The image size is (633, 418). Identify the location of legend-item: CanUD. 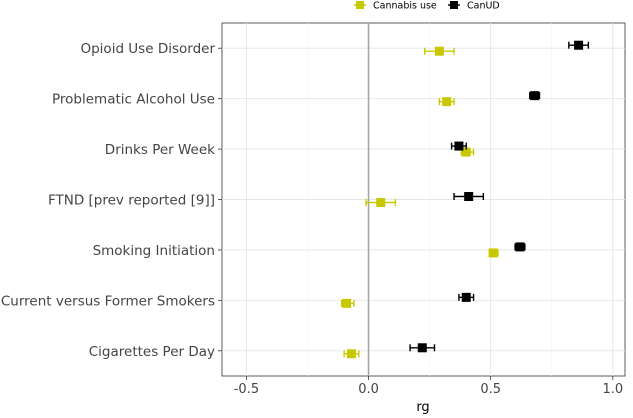
(474, 6).